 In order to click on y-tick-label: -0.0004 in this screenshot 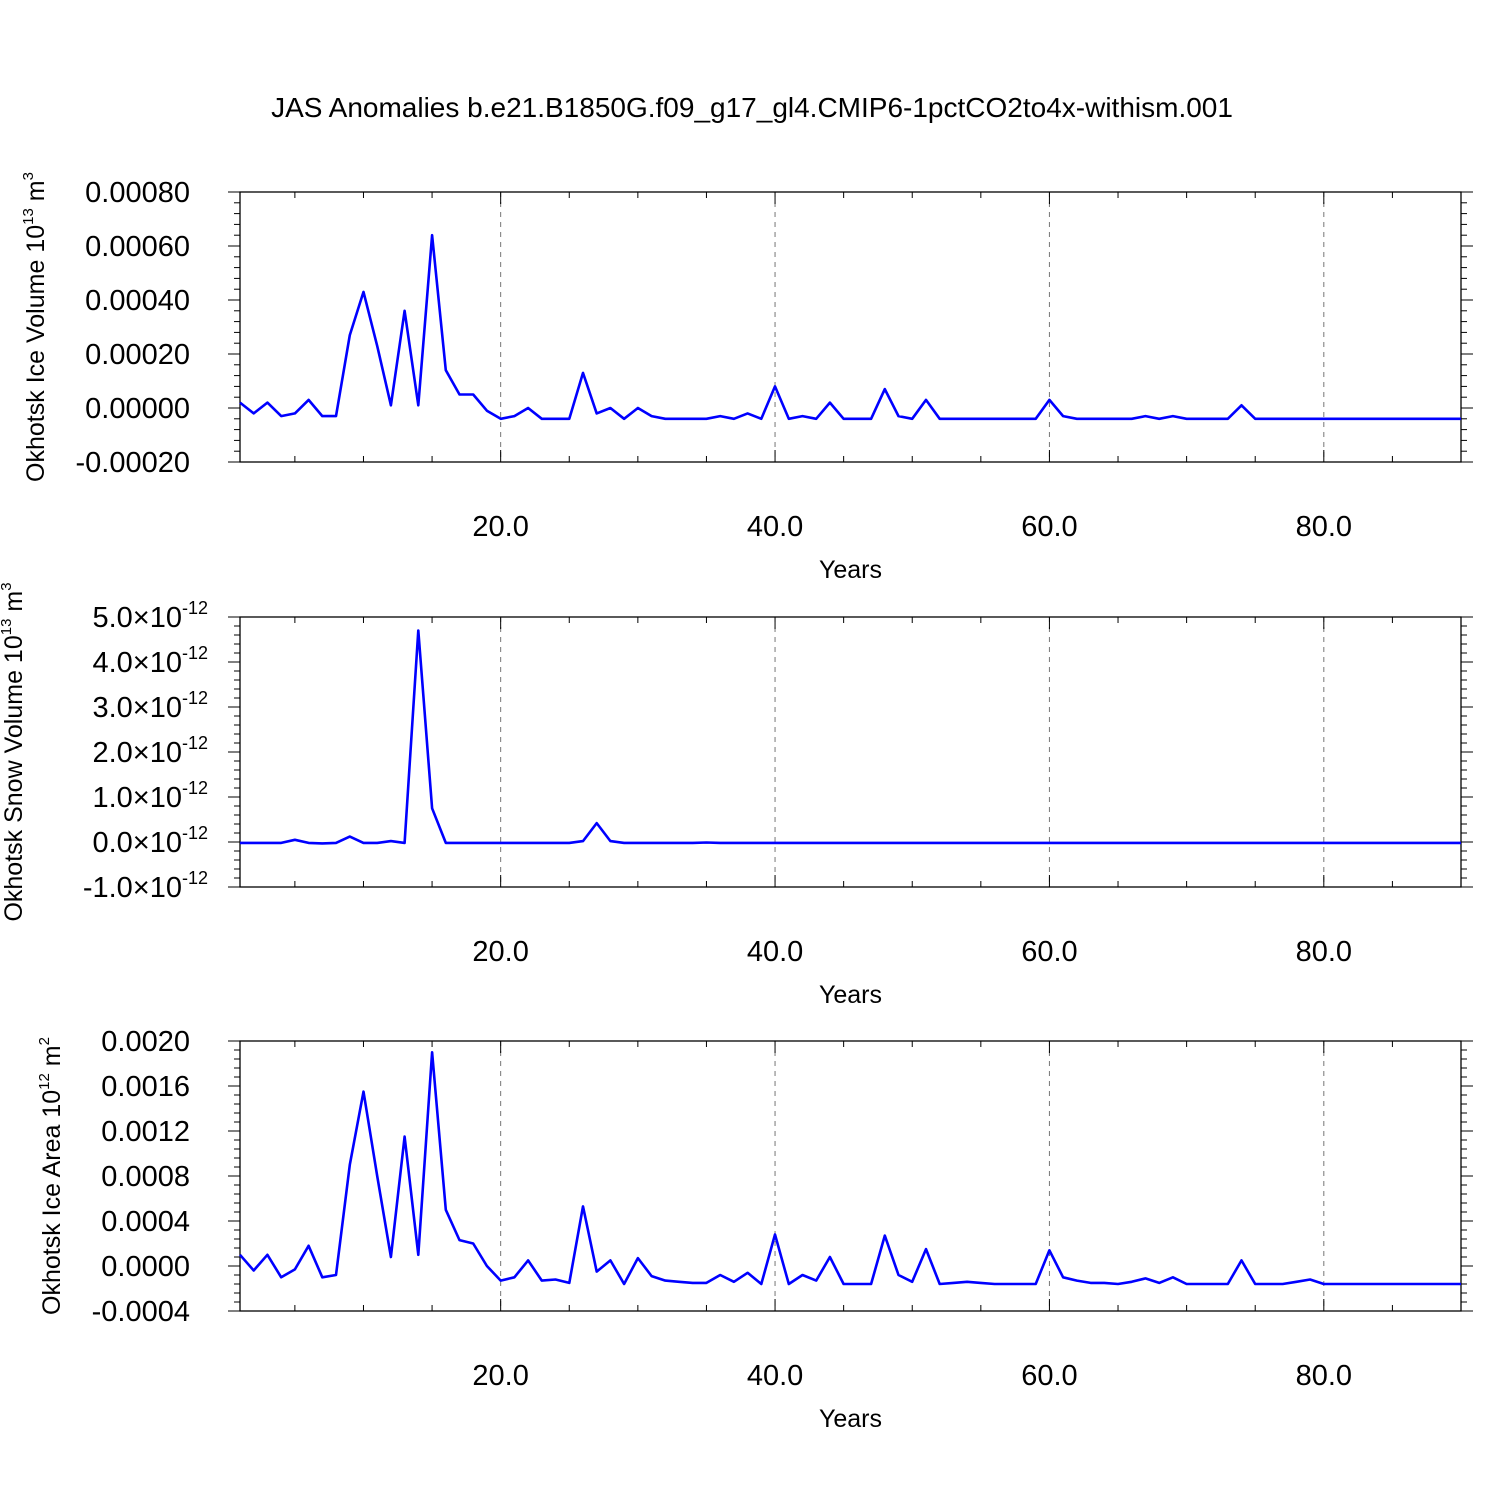, I will do `click(141, 1312)`.